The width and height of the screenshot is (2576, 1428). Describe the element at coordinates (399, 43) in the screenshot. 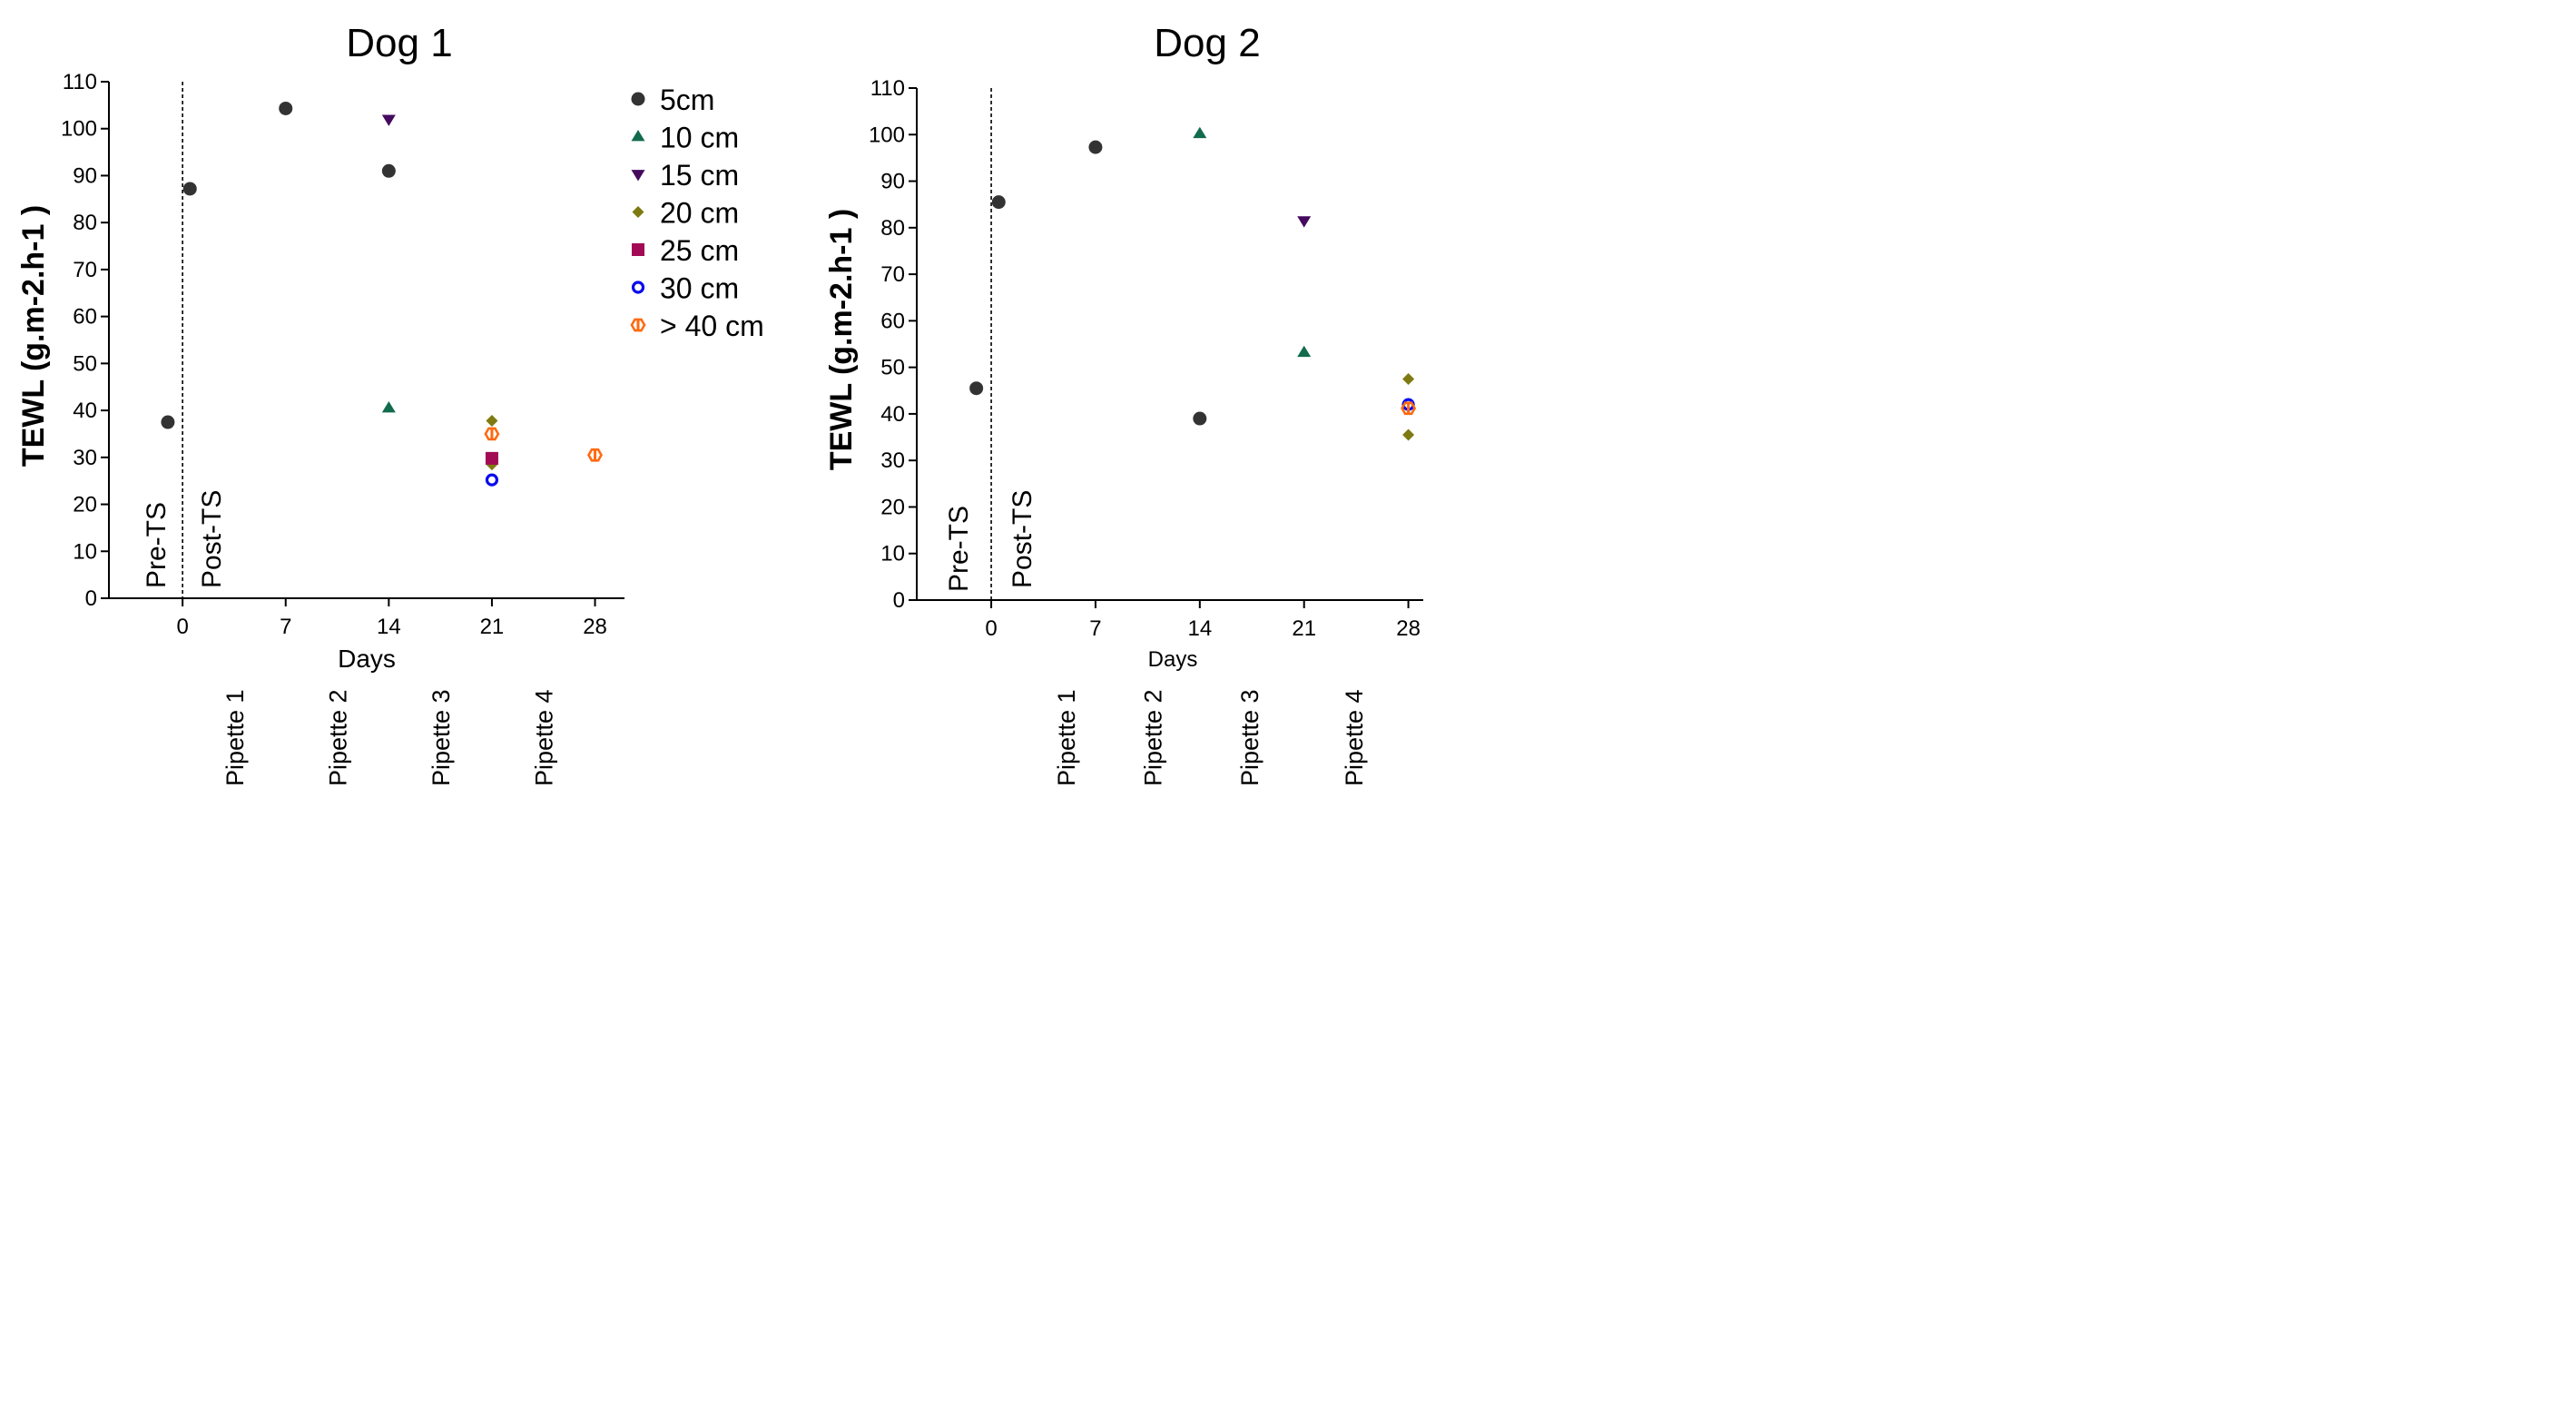

I see `chart-title: Dog 1` at that location.